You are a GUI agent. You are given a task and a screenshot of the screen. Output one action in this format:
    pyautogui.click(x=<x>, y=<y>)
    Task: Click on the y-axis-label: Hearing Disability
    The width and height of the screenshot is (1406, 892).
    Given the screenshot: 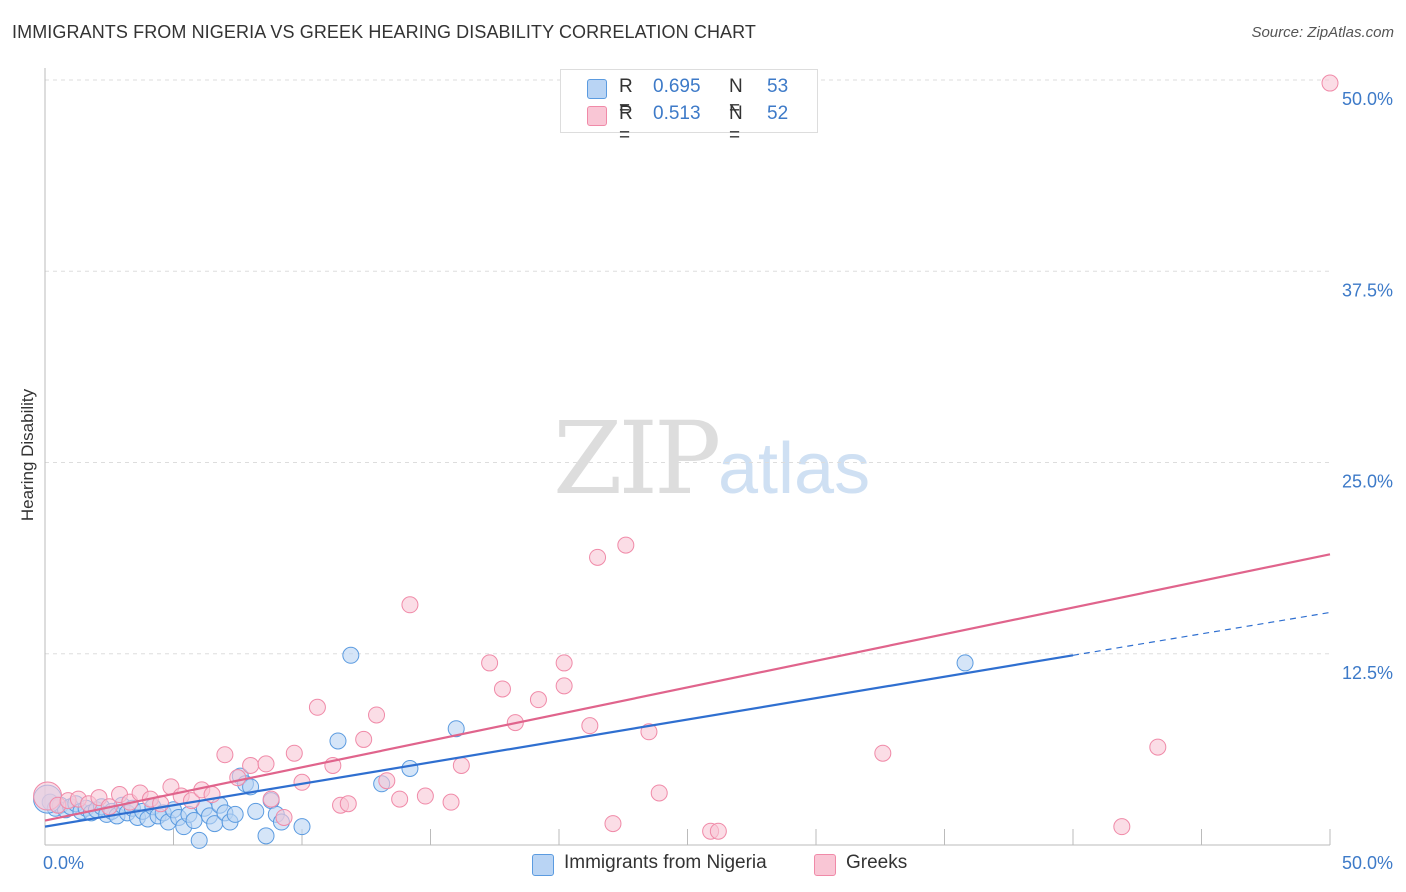 What is the action you would take?
    pyautogui.click(x=27, y=455)
    